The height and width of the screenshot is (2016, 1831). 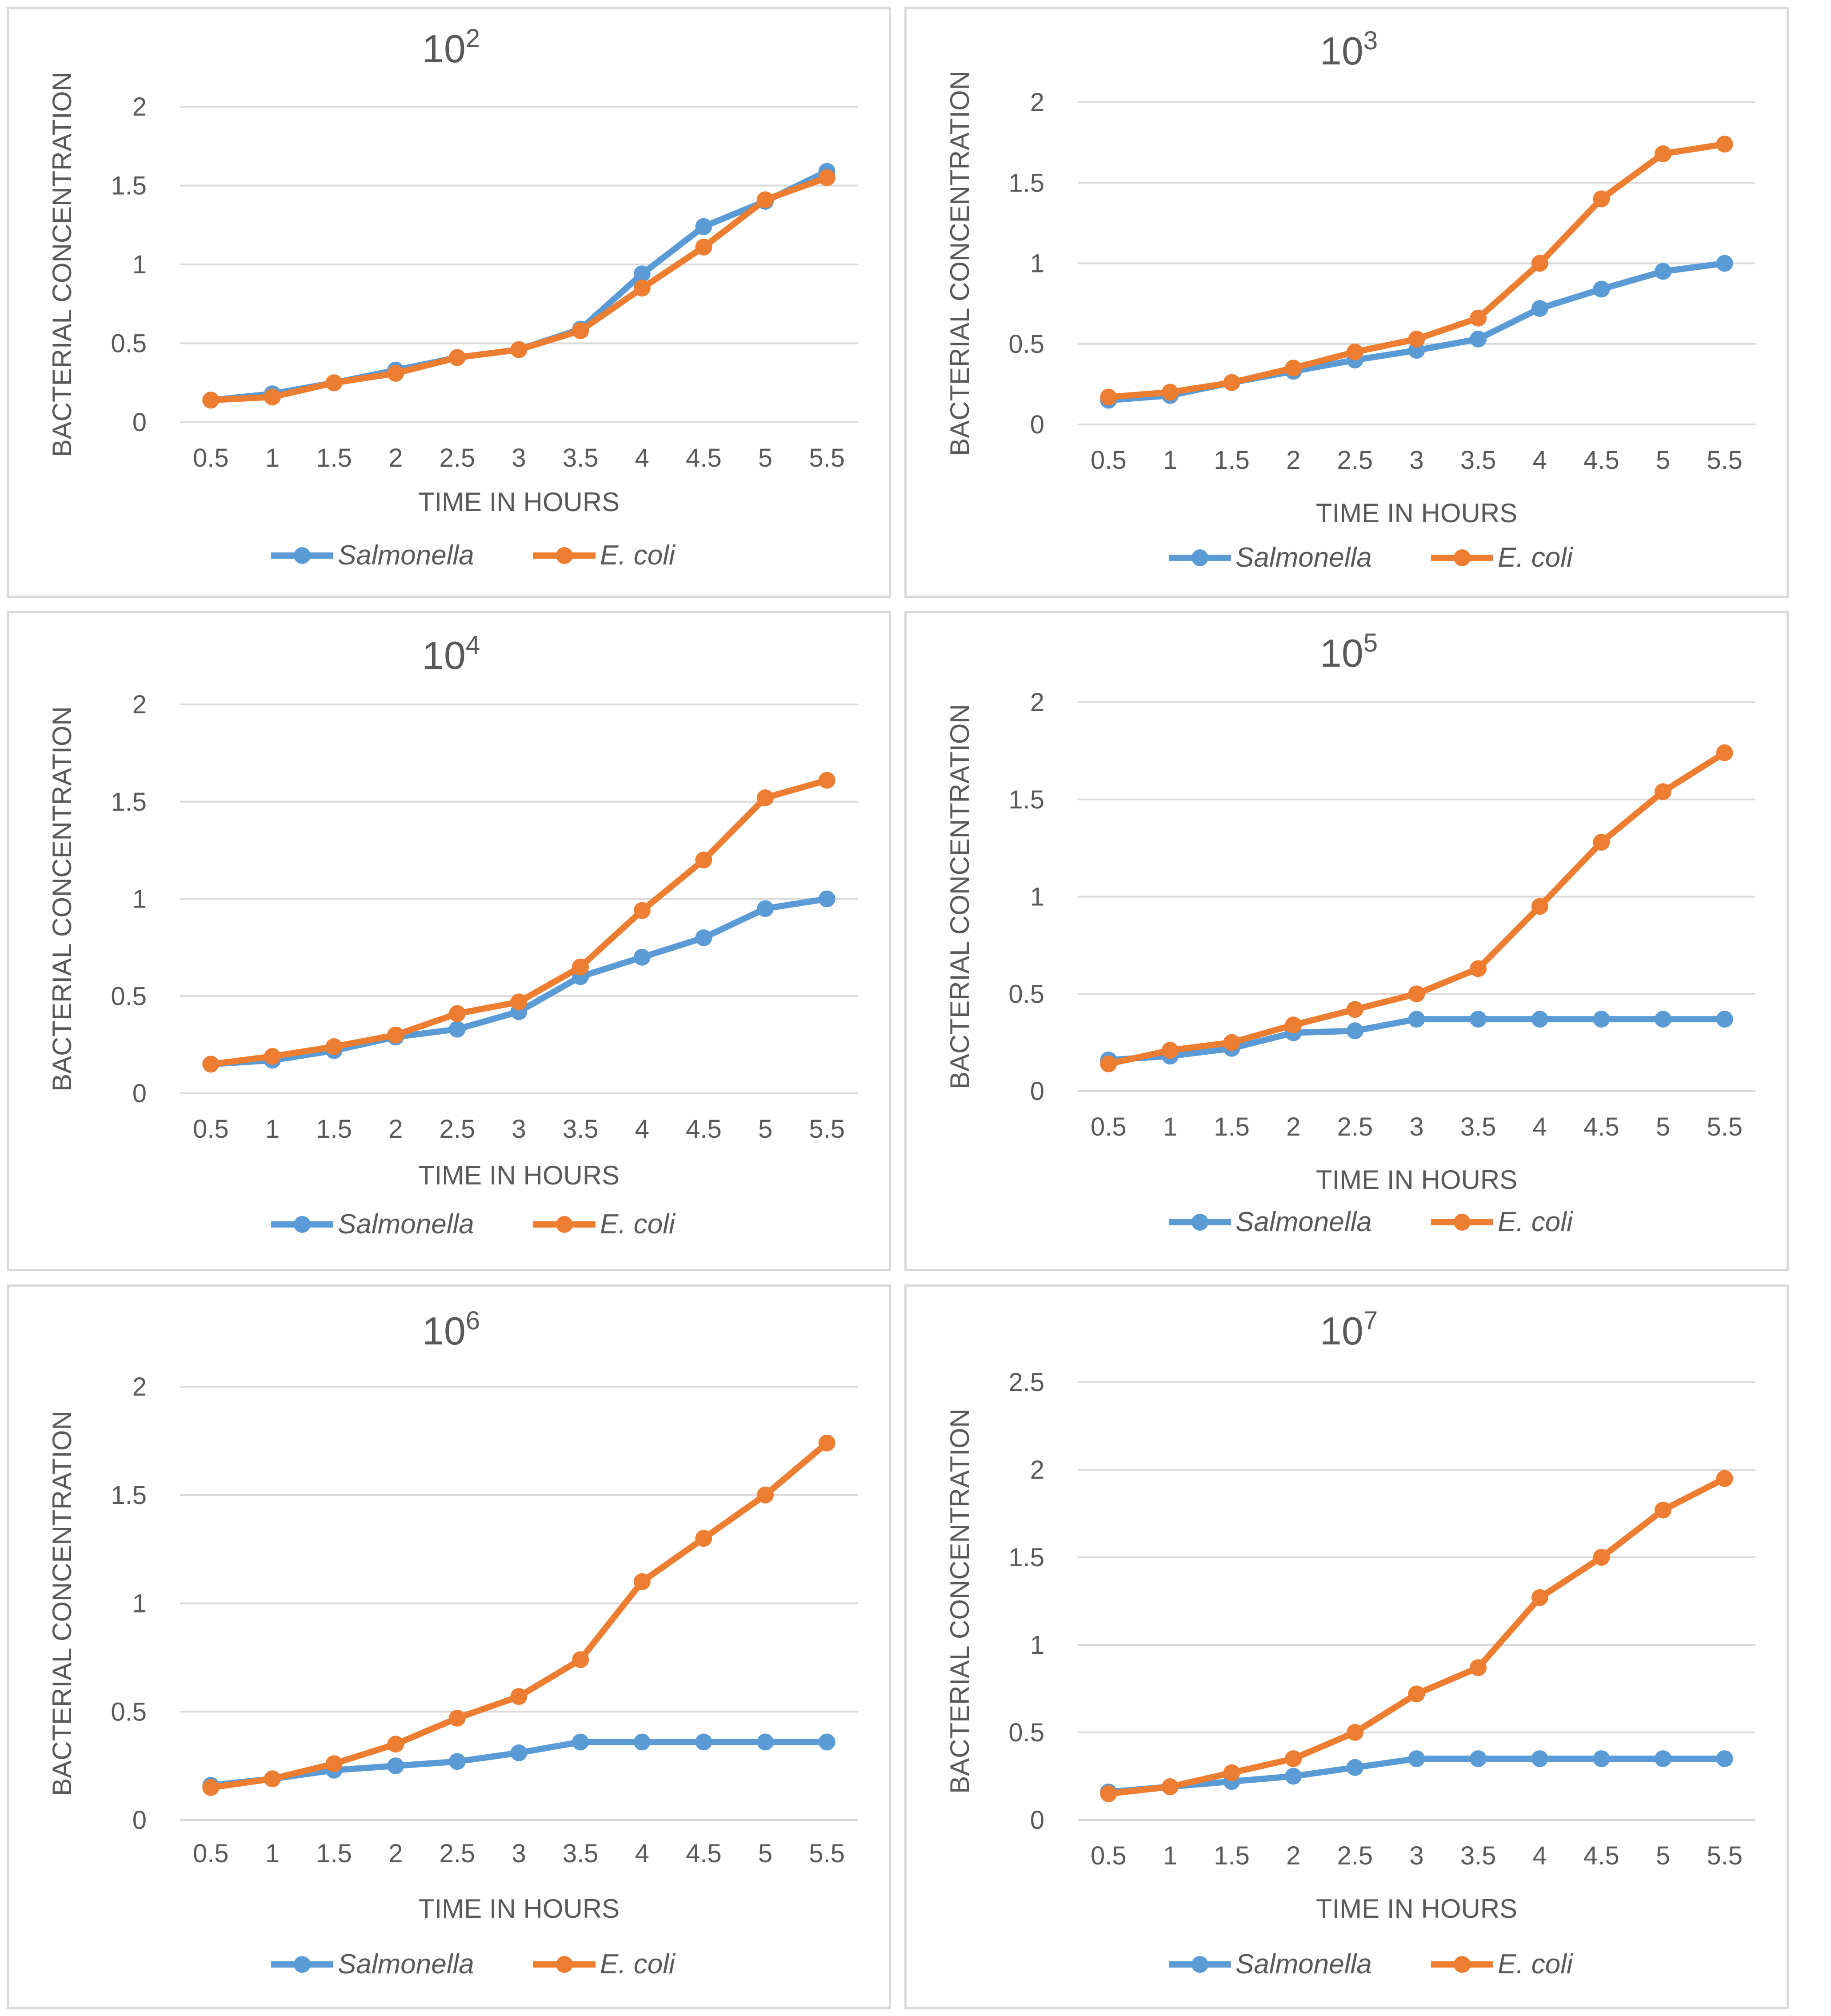 I want to click on series-line-salmonella, so click(x=519, y=982).